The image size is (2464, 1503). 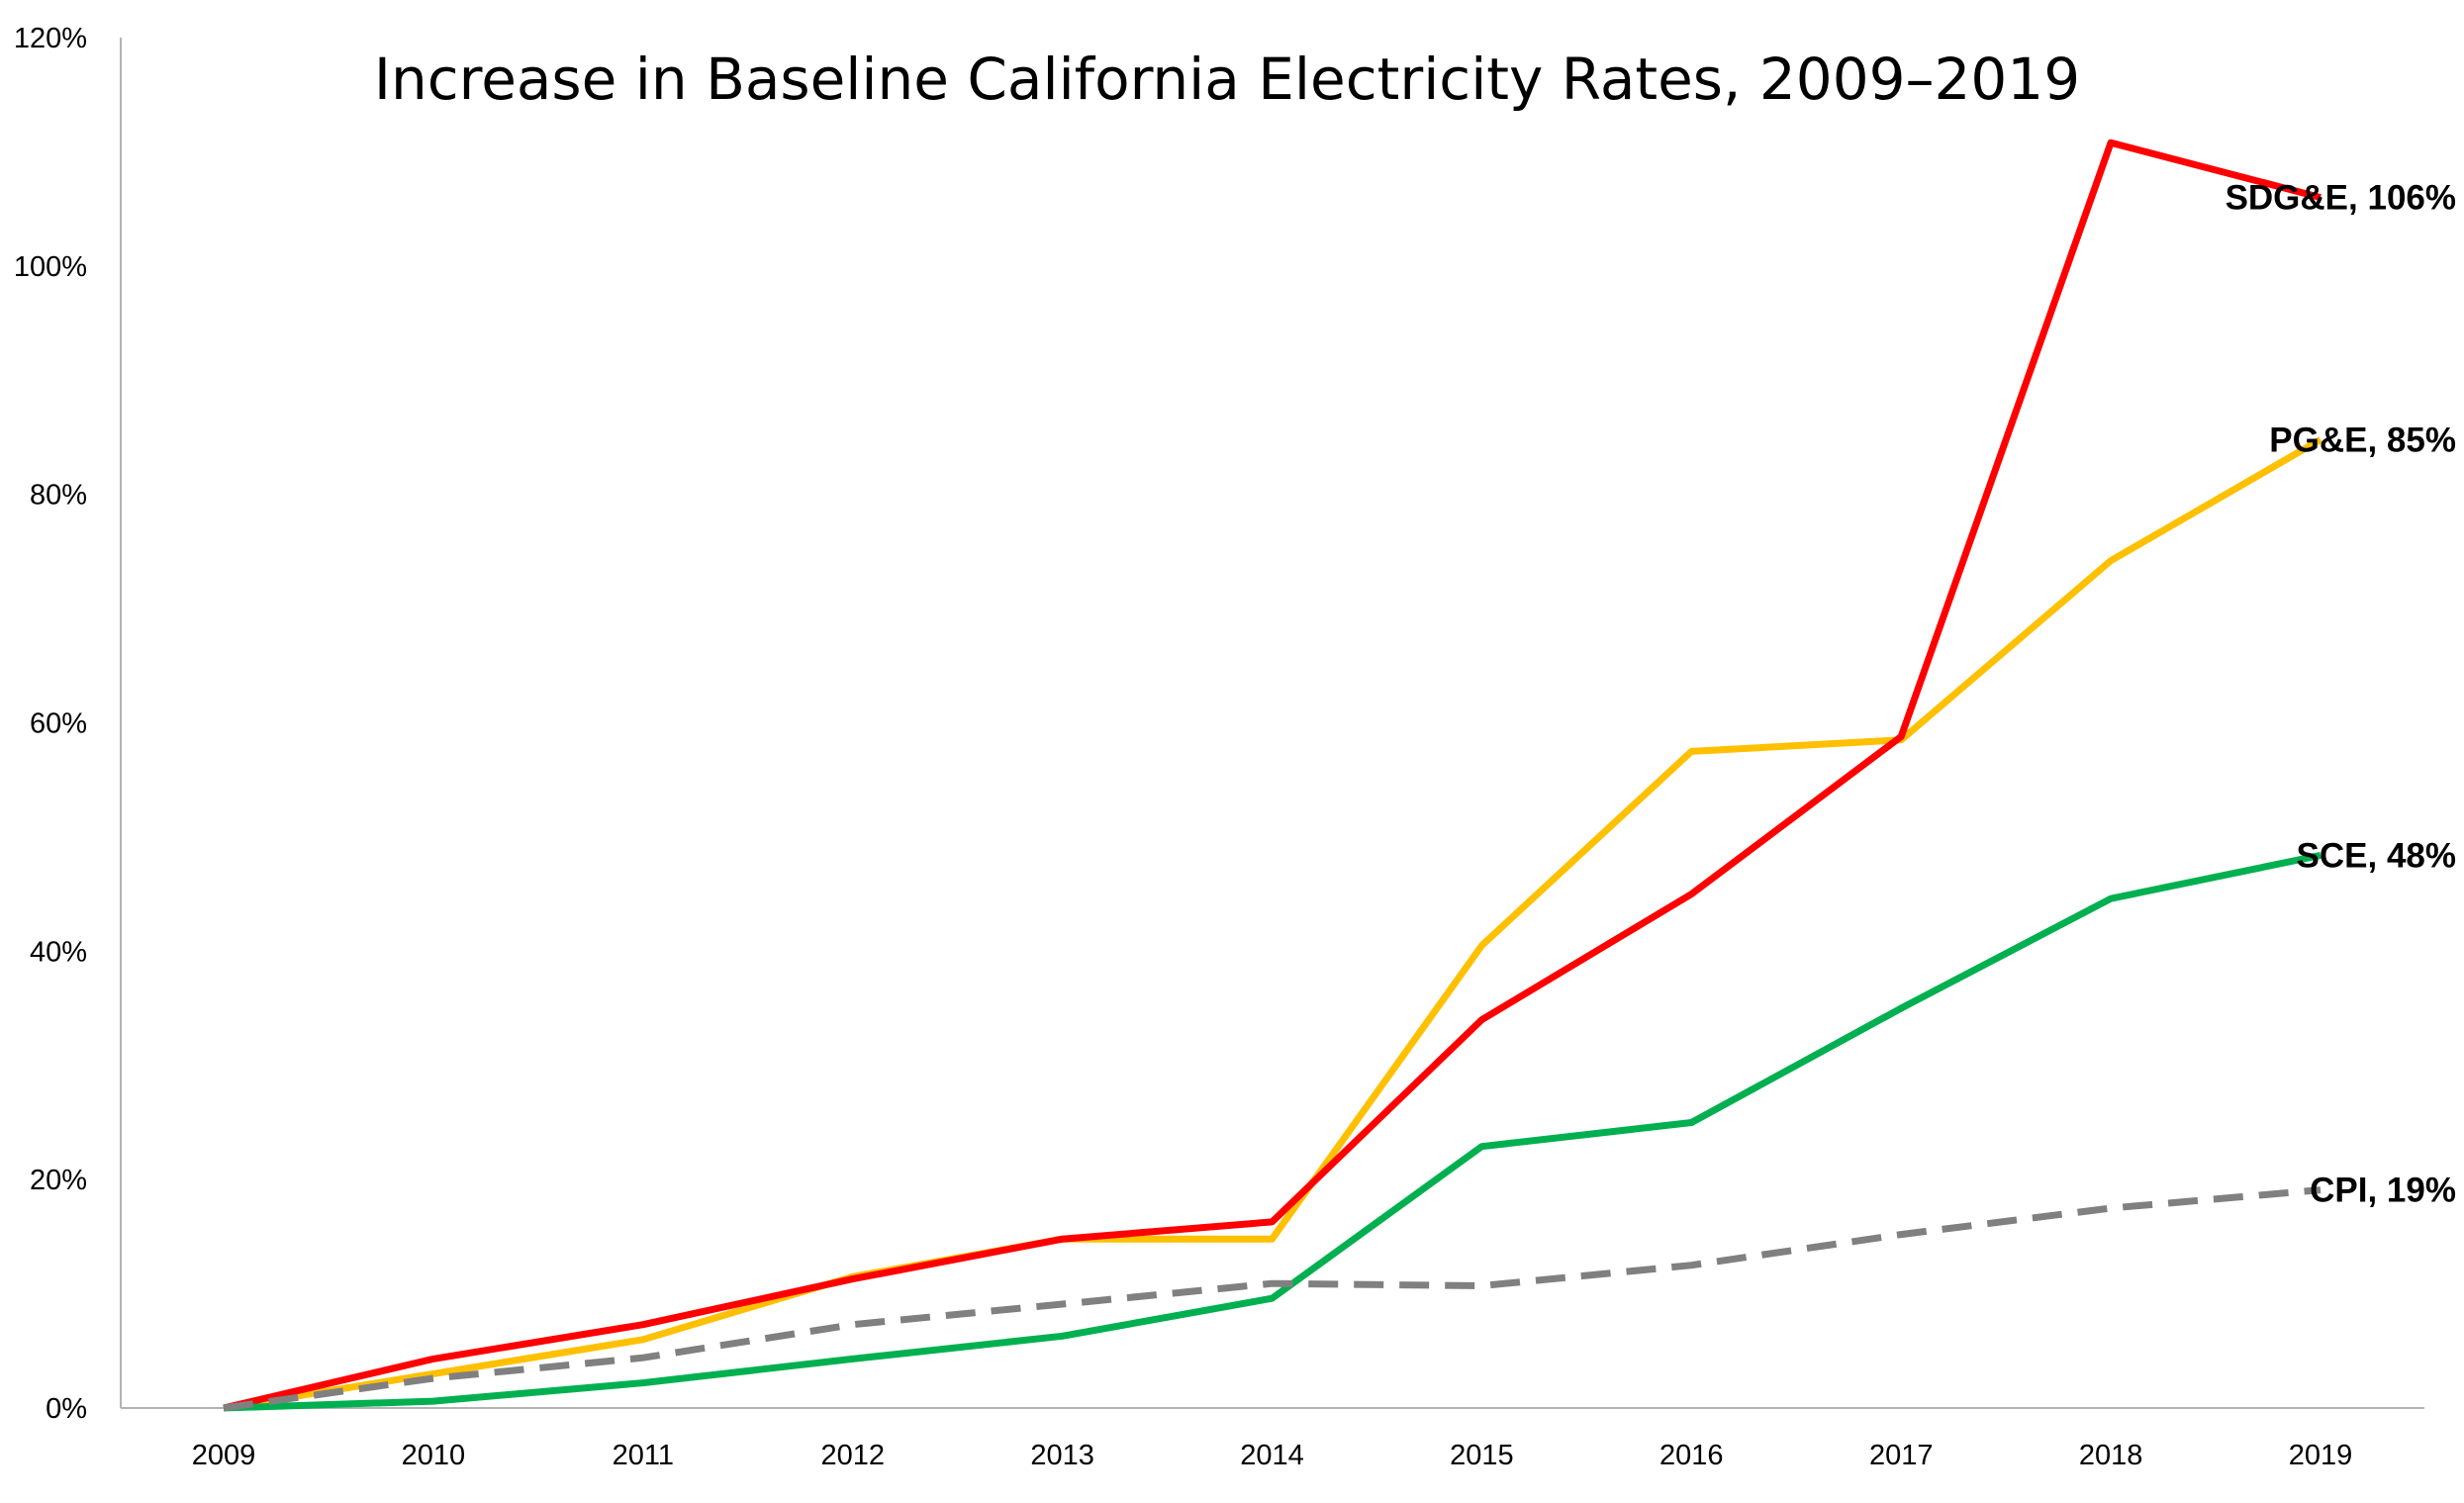 What do you see at coordinates (1272, 1456) in the screenshot?
I see `x-tick-label: 2014` at bounding box center [1272, 1456].